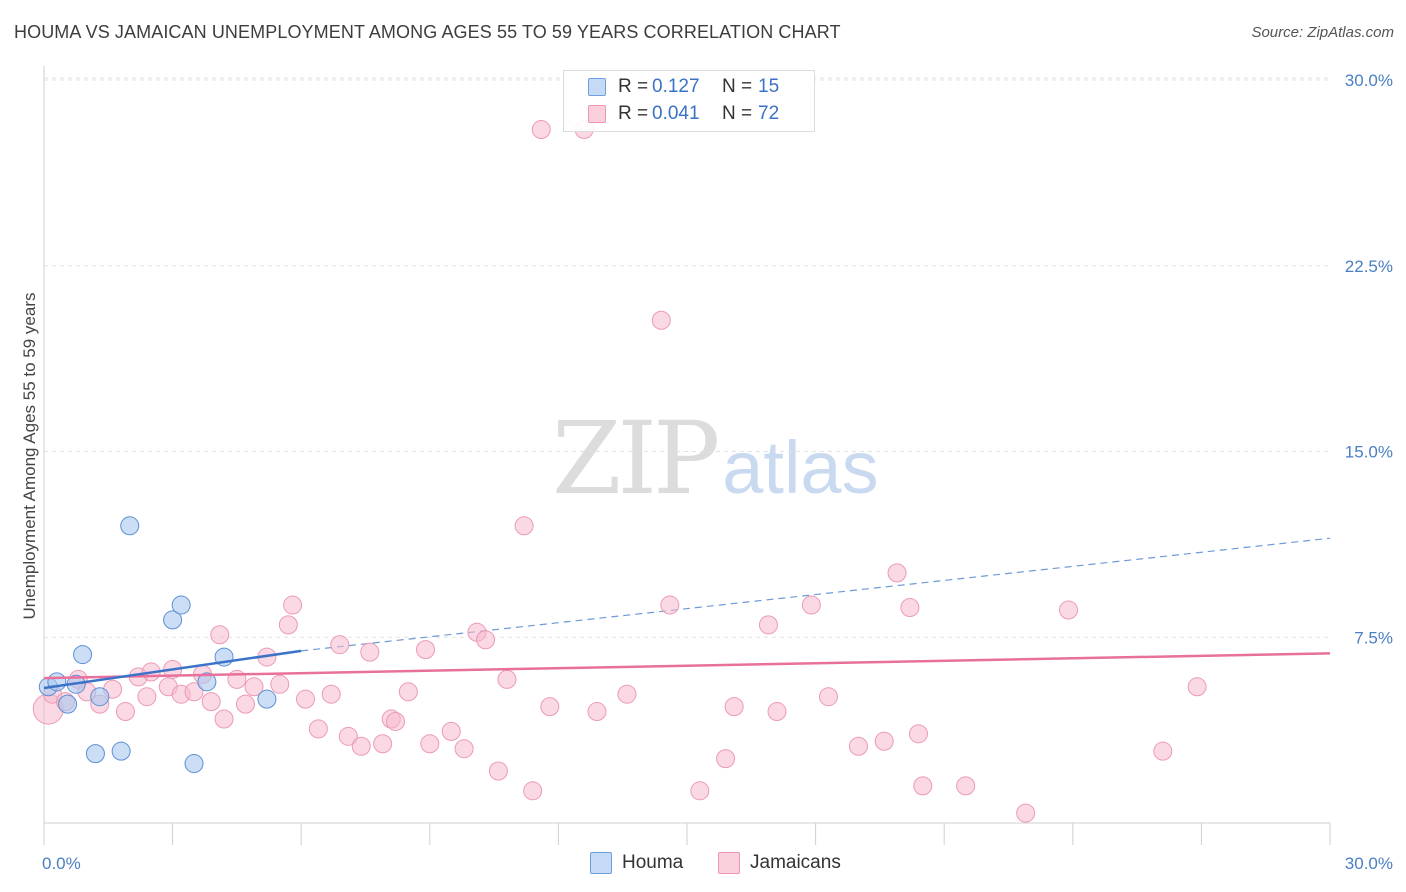 The height and width of the screenshot is (892, 1406). Describe the element at coordinates (769, 113) in the screenshot. I see `legend-jamaicans-n-value: 72` at that location.